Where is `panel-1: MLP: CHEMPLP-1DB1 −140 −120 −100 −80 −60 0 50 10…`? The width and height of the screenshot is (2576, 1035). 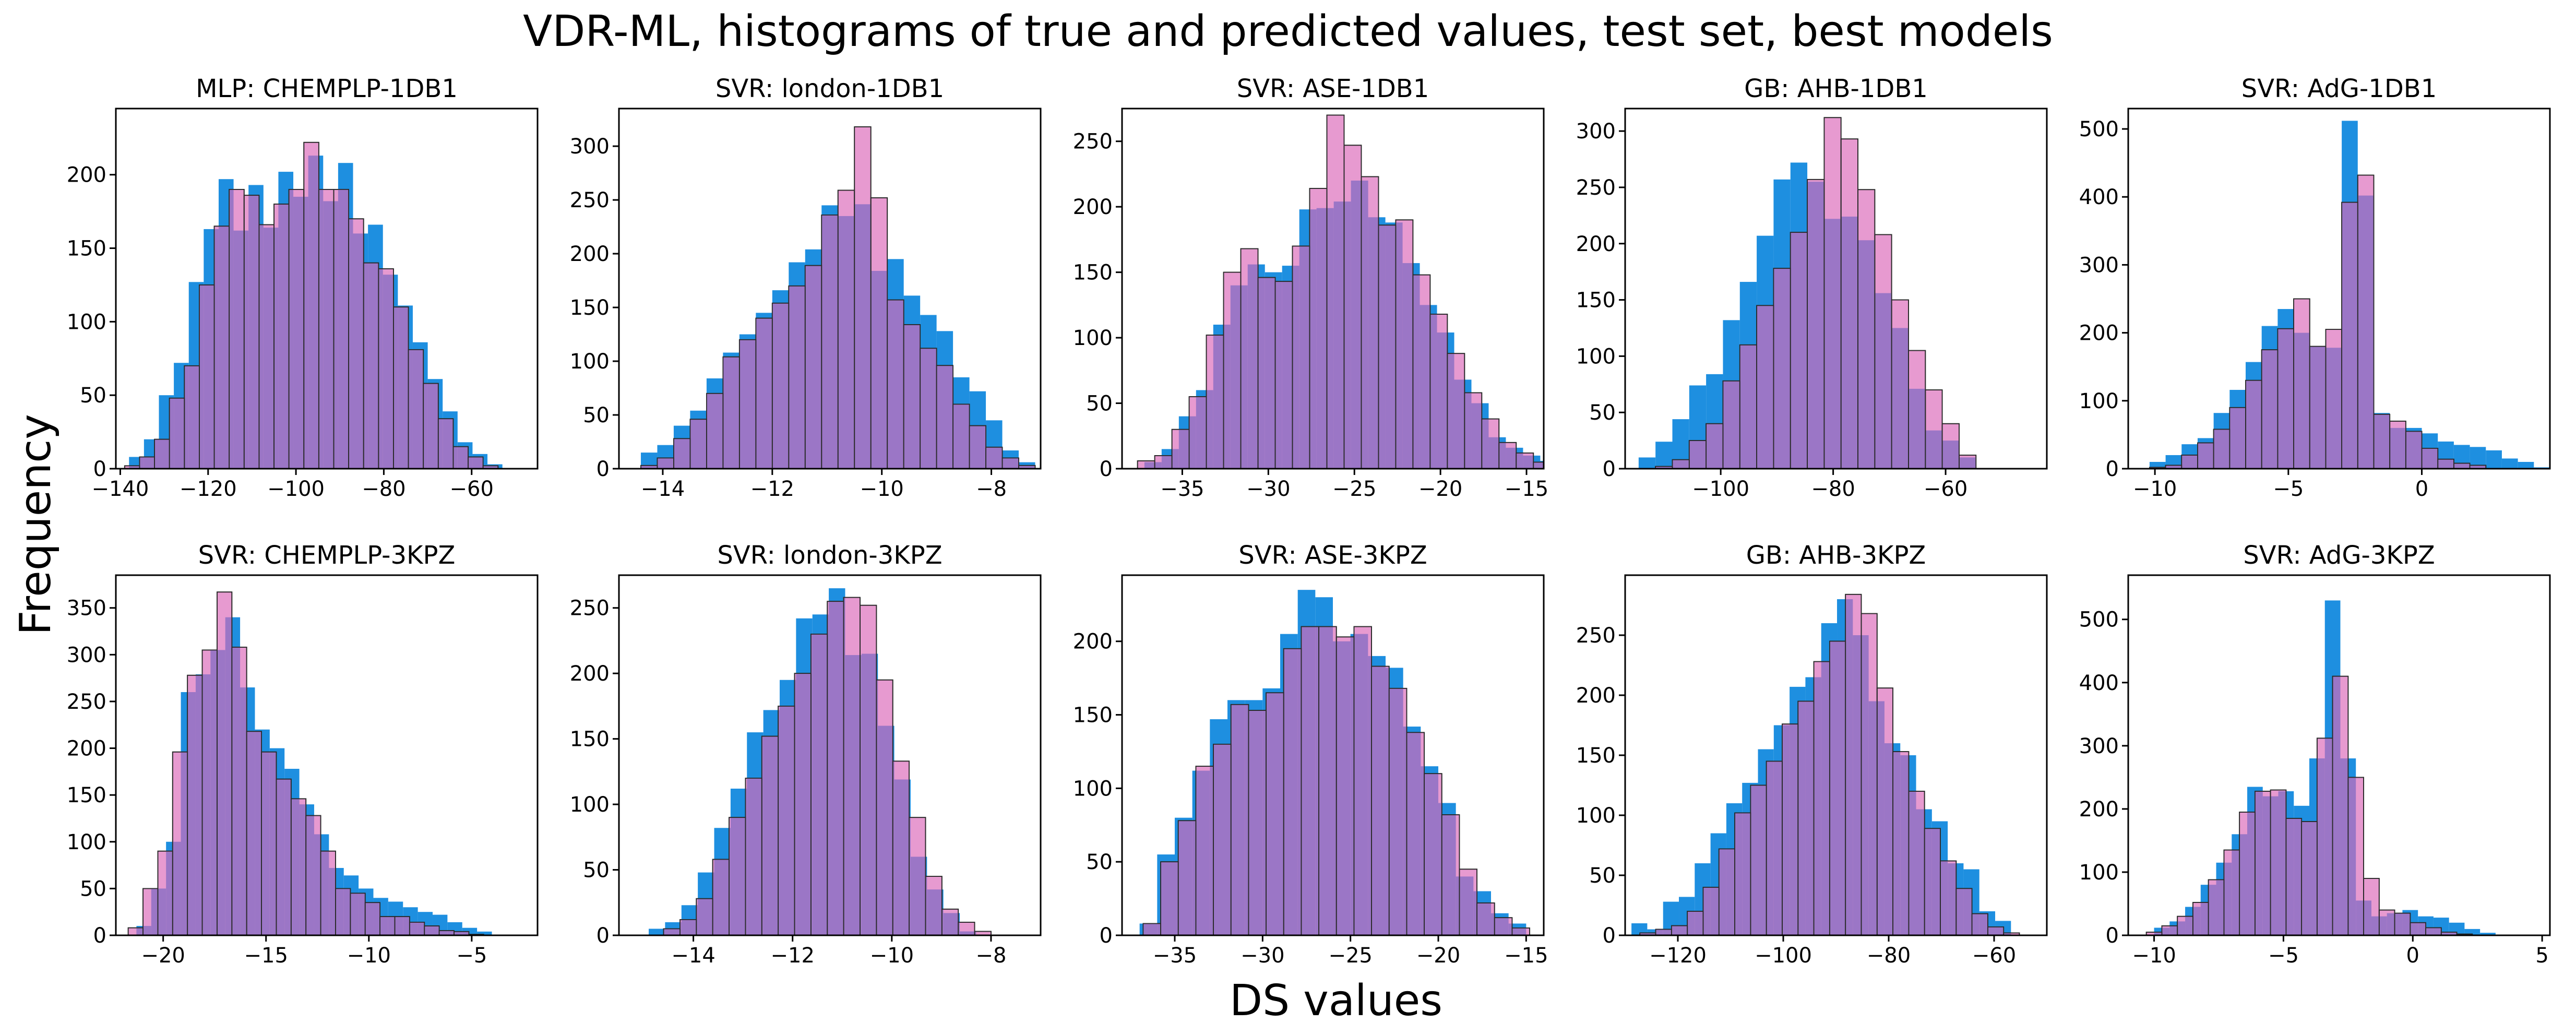
panel-1: MLP: CHEMPLP-1DB1 −140 −120 −100 −80 −60 0 50 10… is located at coordinates (303, 287).